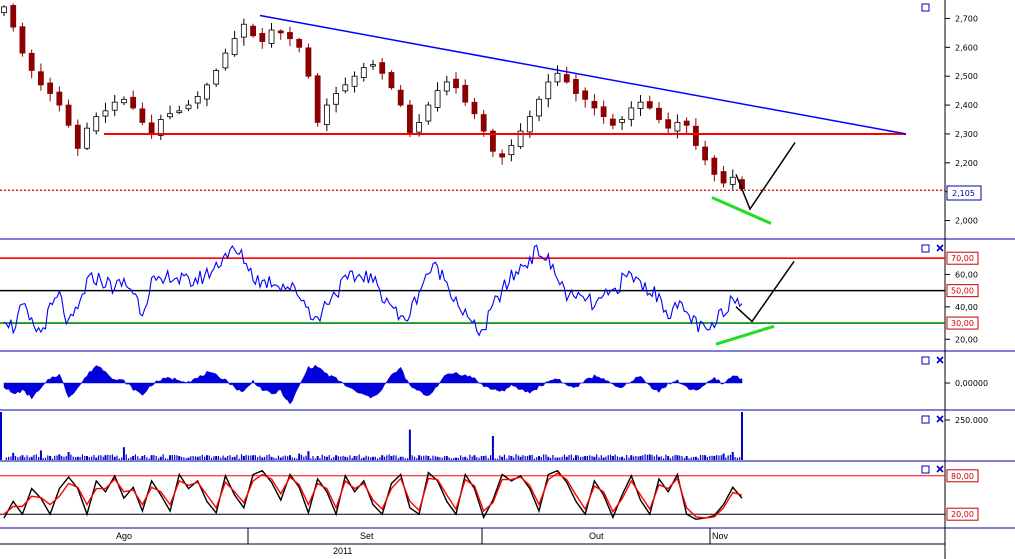  What do you see at coordinates (932, 238) in the screenshot?
I see `panel-control-icons` at bounding box center [932, 238].